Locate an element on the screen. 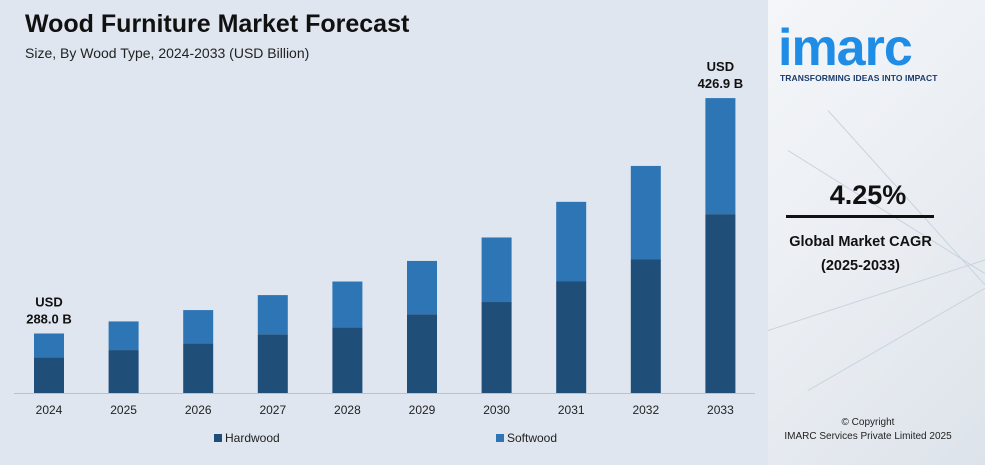 The height and width of the screenshot is (465, 985). x-tick-label-2025: 2025 is located at coordinates (123, 410).